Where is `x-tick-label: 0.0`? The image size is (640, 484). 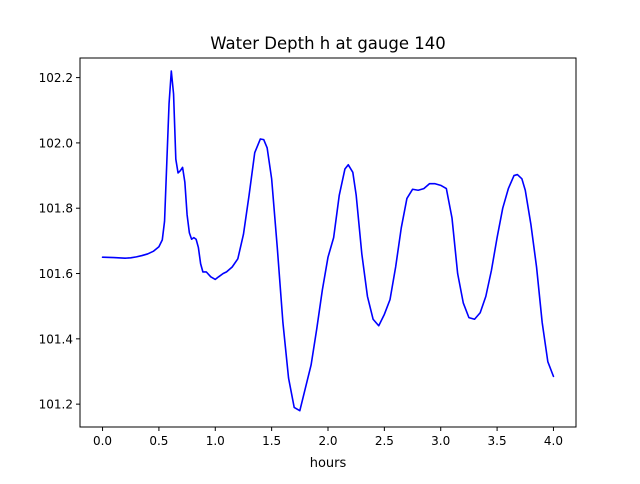
x-tick-label: 0.0 is located at coordinates (102, 441).